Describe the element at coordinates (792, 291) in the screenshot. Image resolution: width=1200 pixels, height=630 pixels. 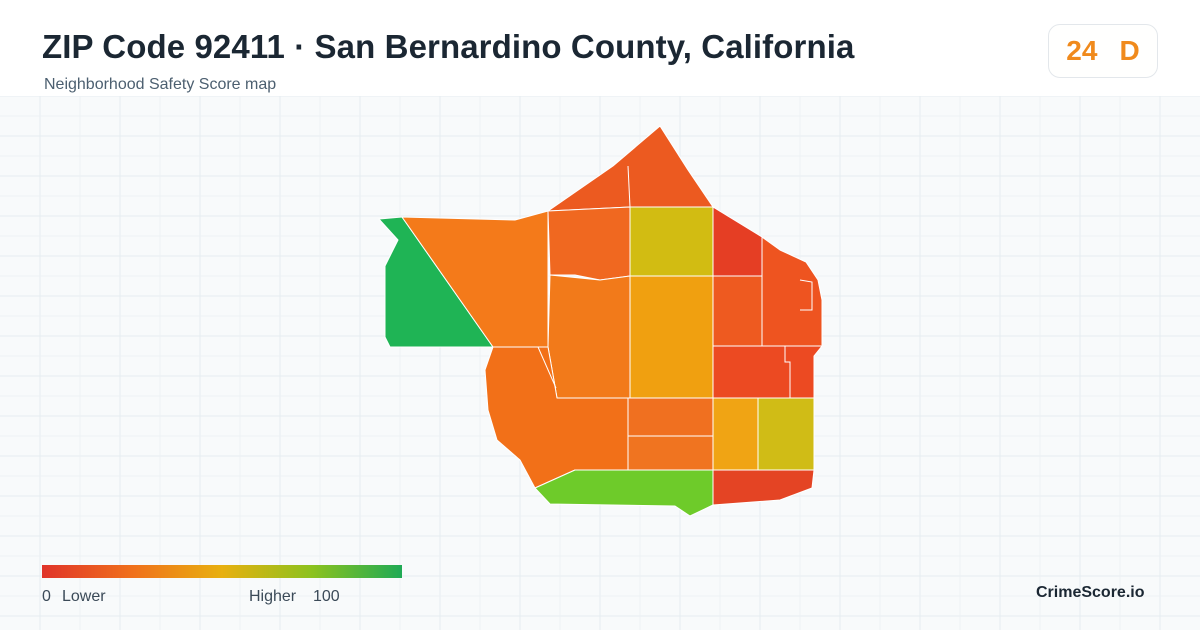
I see `northeast-area` at that location.